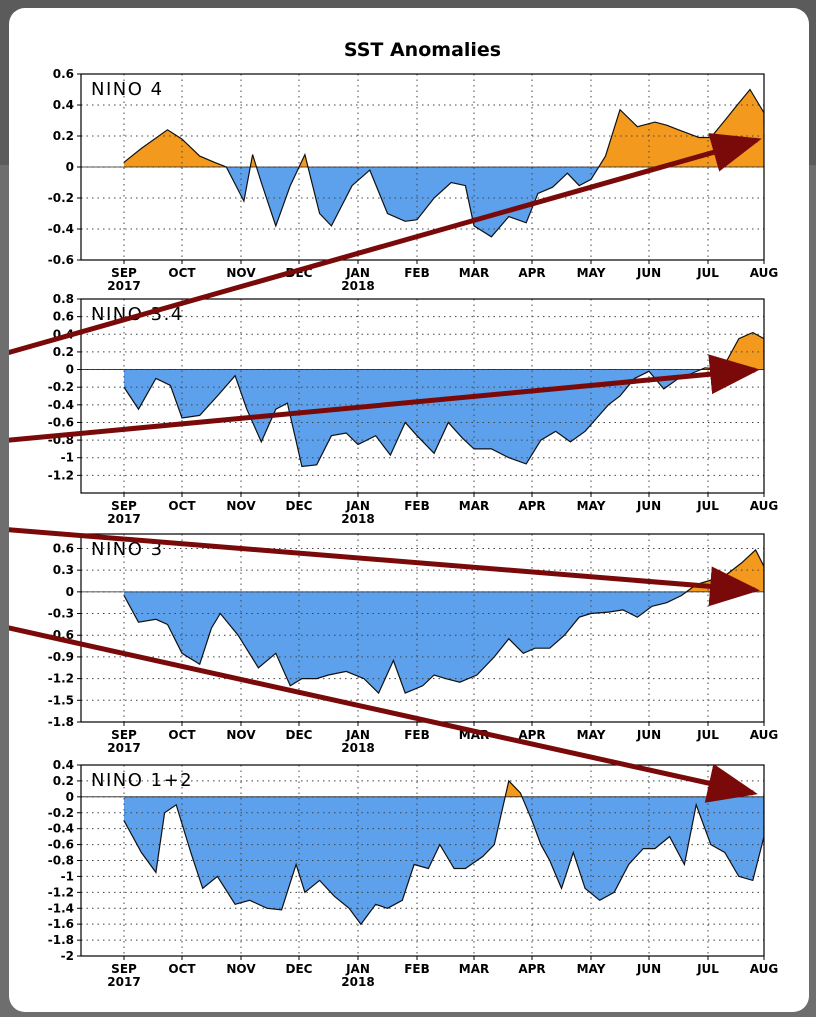 The width and height of the screenshot is (816, 1017). Describe the element at coordinates (61, 908) in the screenshot. I see `y-tick-label: -1.4` at that location.